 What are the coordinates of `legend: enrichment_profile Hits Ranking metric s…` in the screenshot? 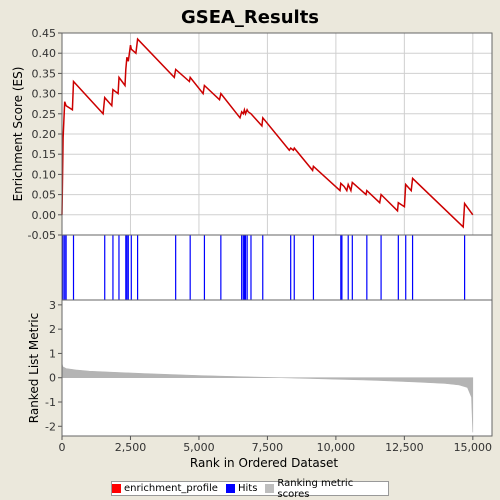 It's located at (250, 489).